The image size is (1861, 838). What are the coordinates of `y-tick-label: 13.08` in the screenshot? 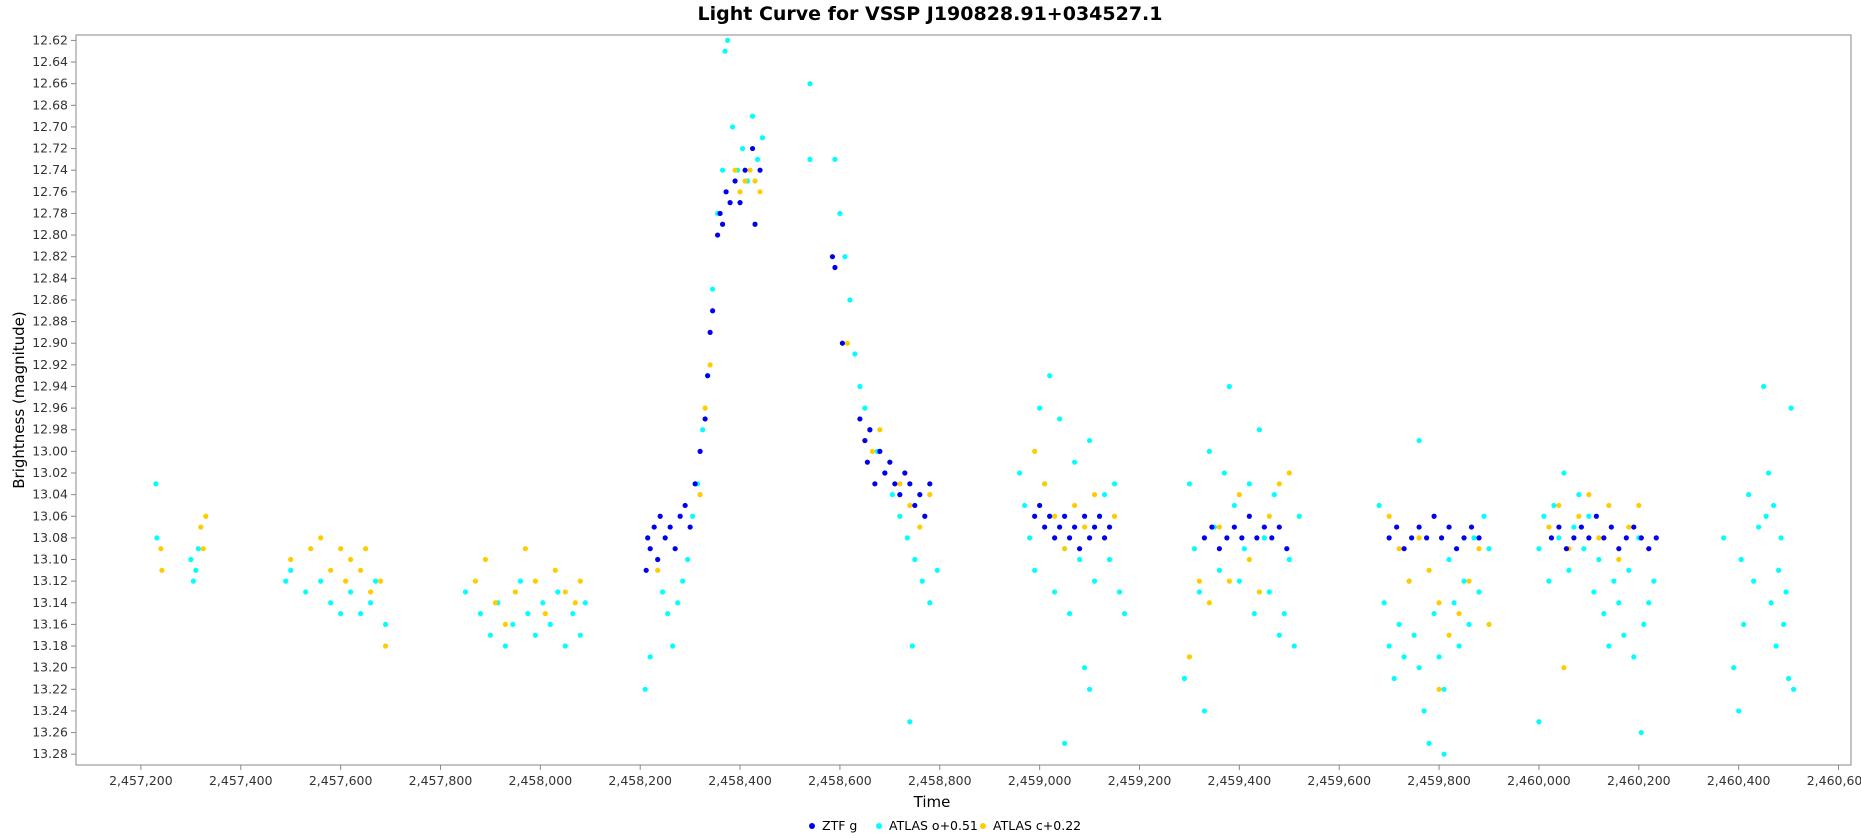 It's located at (50, 537).